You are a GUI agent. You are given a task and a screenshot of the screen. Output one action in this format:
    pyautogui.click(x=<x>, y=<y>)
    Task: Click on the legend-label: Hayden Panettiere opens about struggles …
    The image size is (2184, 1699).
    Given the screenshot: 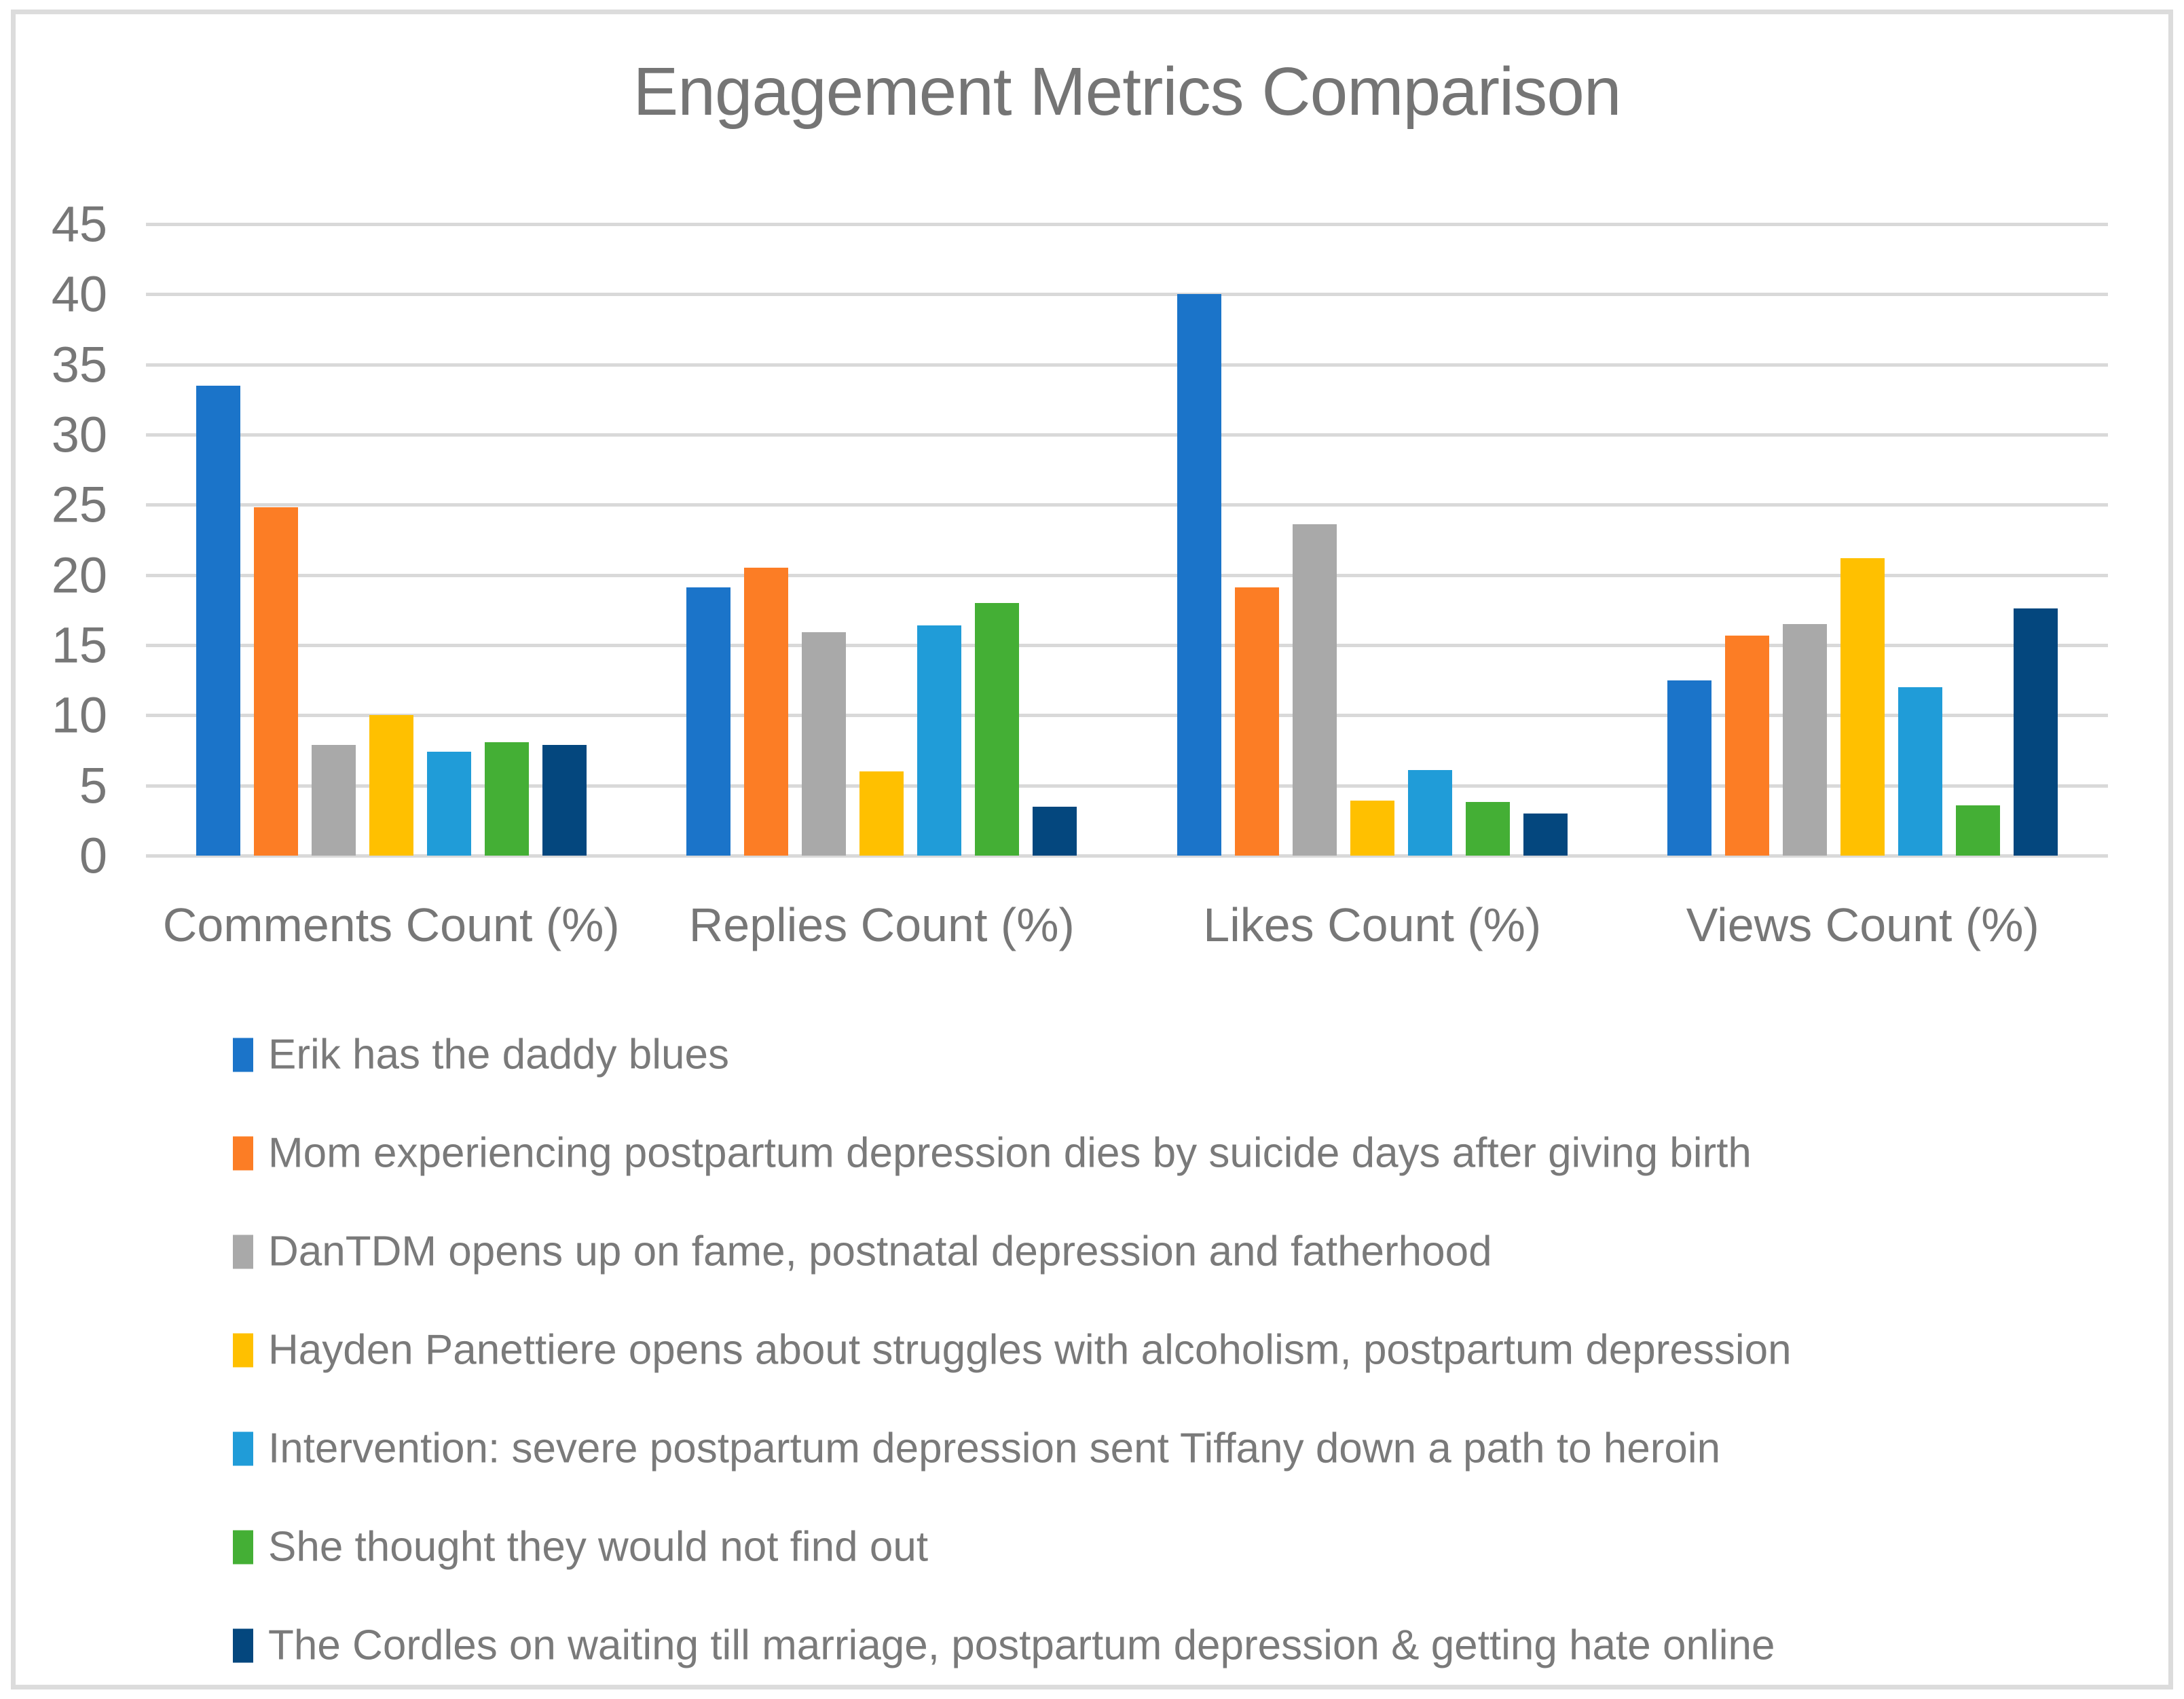 What is the action you would take?
    pyautogui.click(x=1030, y=1350)
    